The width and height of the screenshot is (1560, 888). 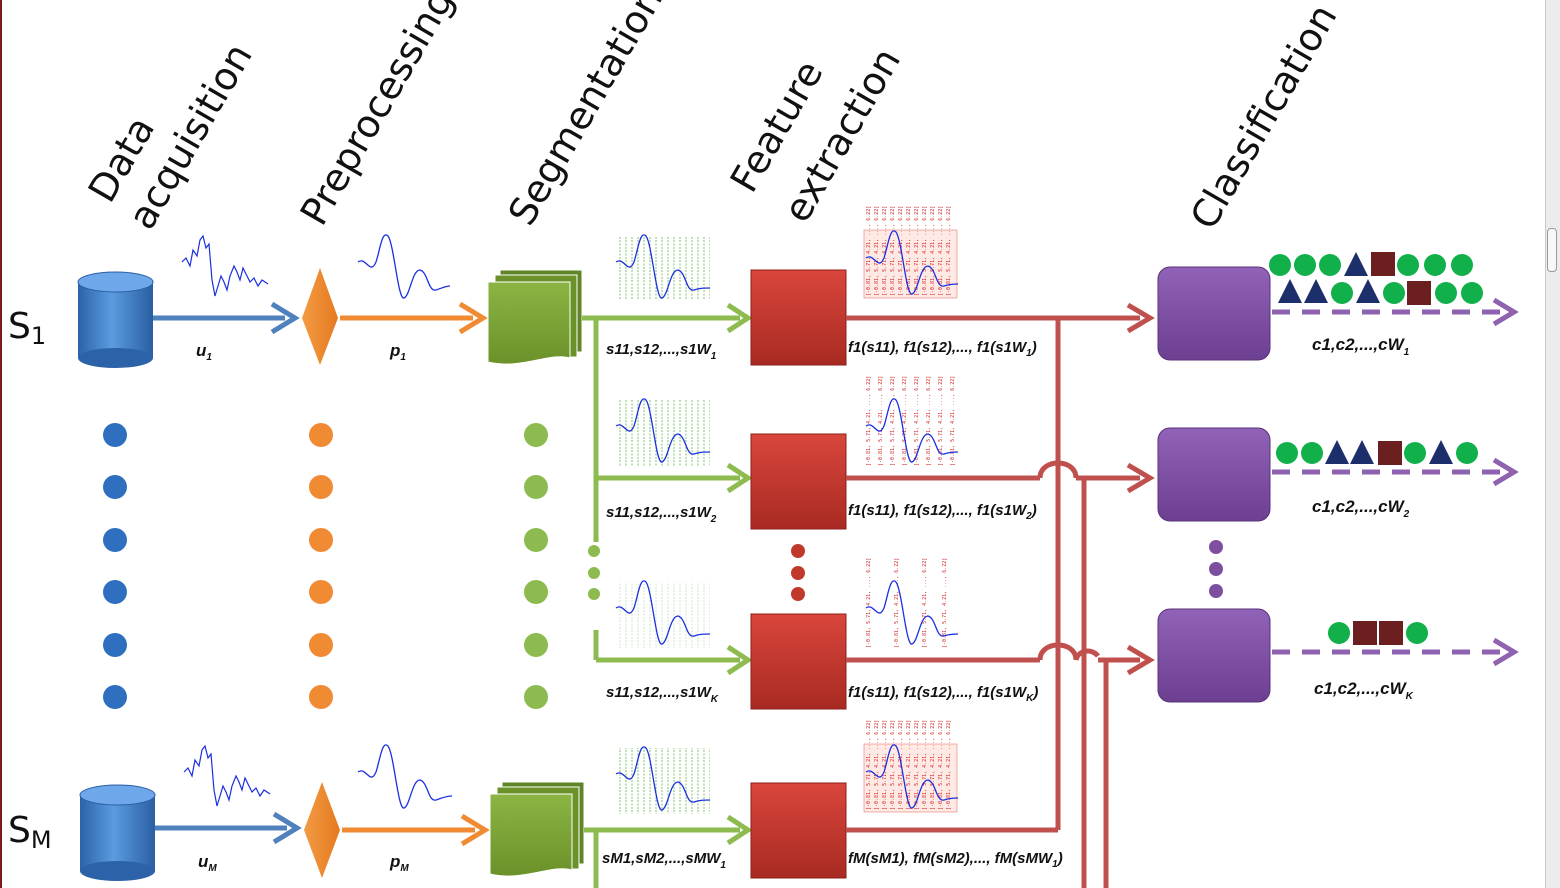 I want to click on class-sequence-w1-bottom, so click(x=1380, y=292).